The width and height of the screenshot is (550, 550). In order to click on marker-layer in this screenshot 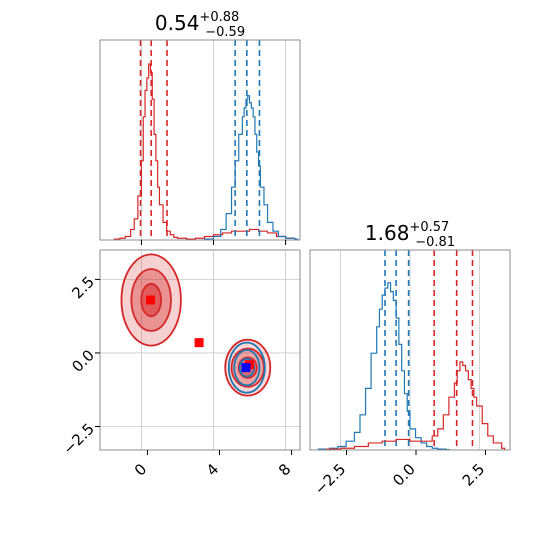, I will do `click(200, 334)`.